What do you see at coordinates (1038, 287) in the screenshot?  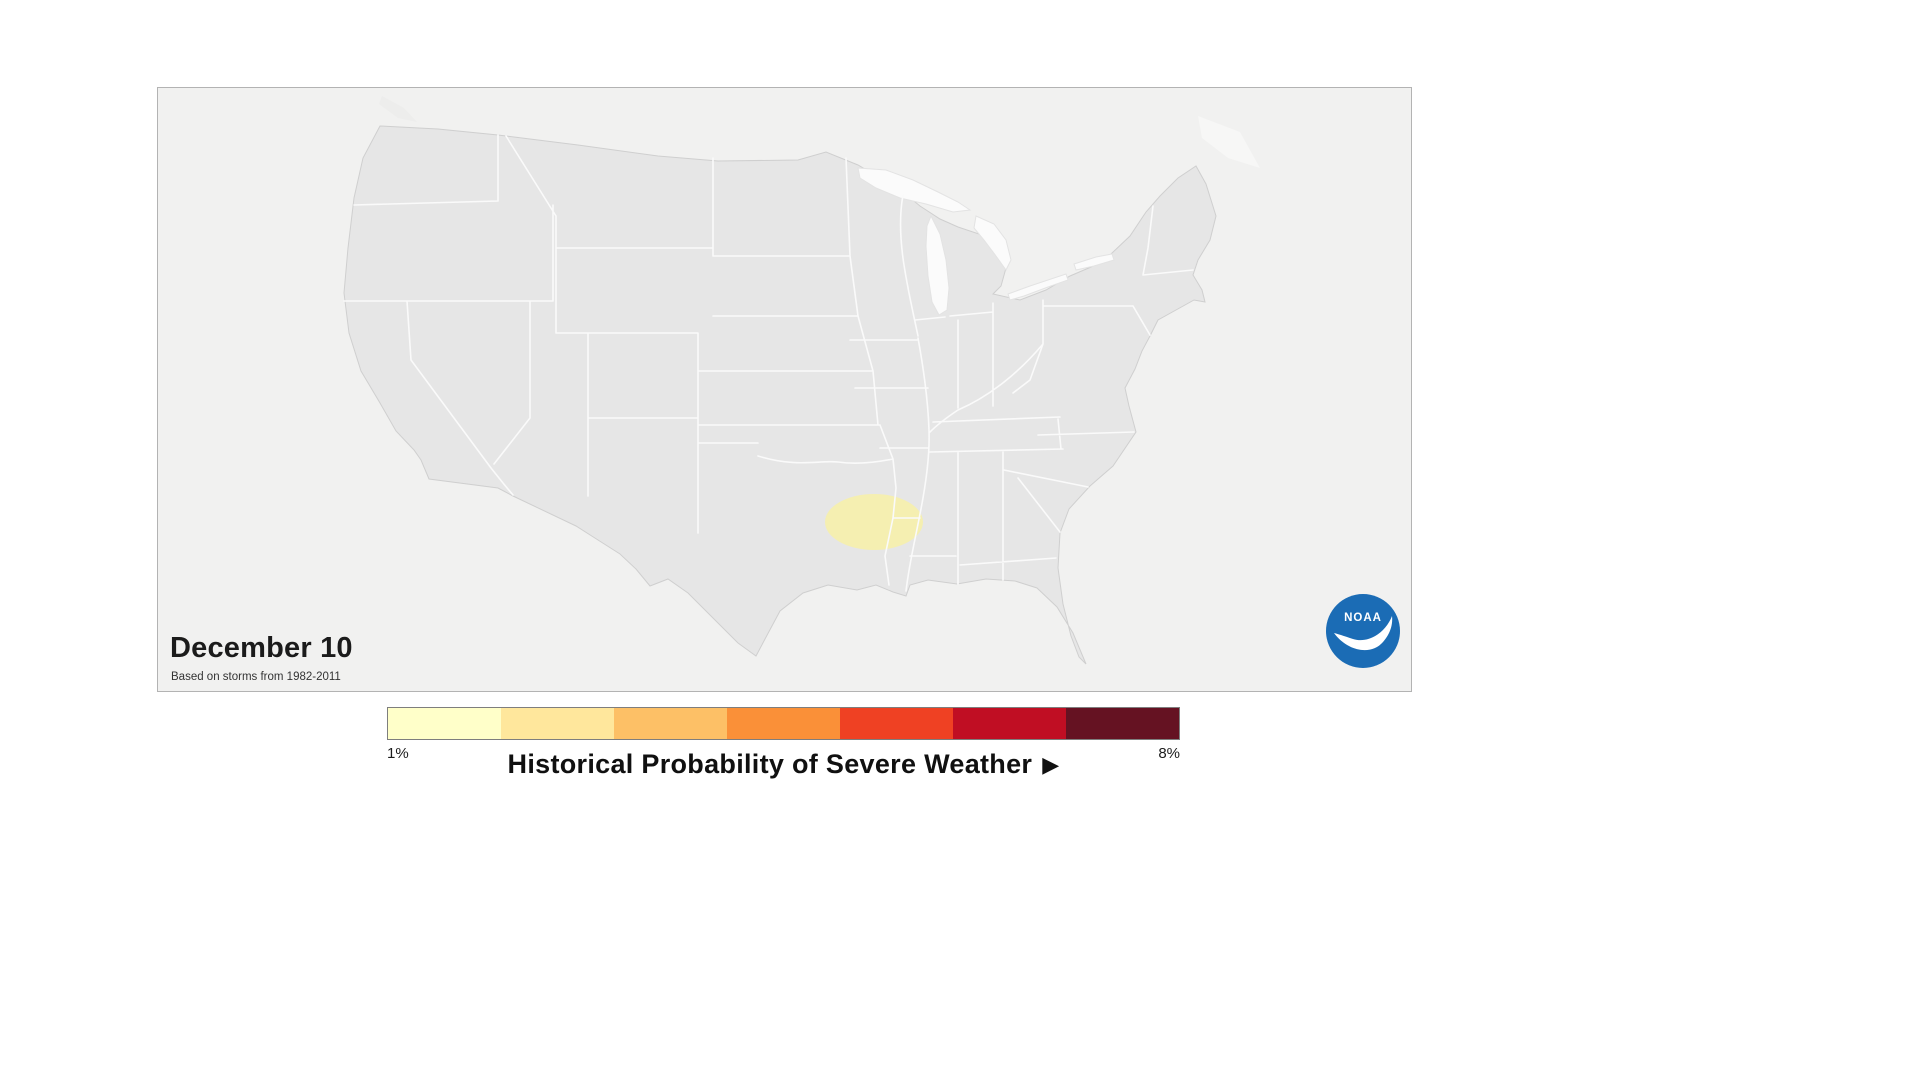 I see `lake-erie` at bounding box center [1038, 287].